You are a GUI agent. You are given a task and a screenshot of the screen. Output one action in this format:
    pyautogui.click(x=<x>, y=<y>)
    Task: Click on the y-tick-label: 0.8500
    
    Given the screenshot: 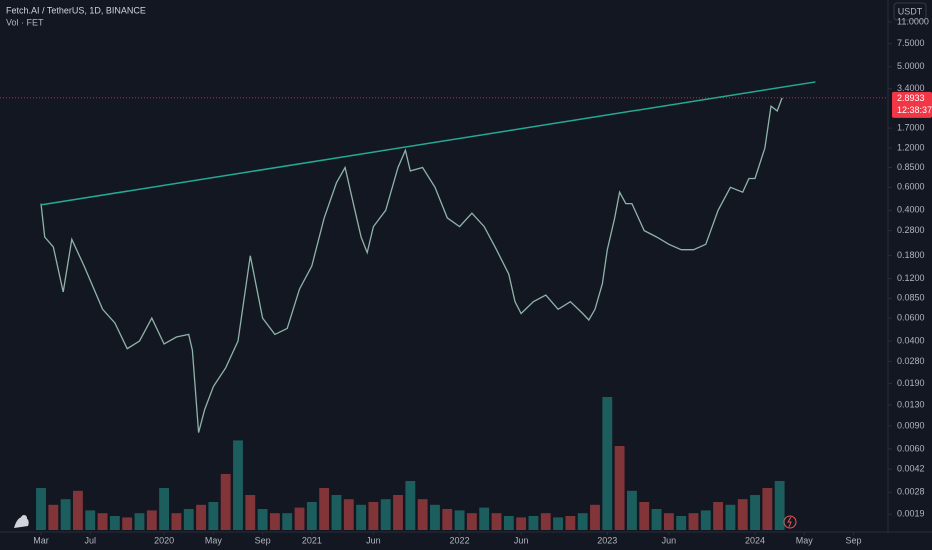 What is the action you would take?
    pyautogui.click(x=911, y=167)
    